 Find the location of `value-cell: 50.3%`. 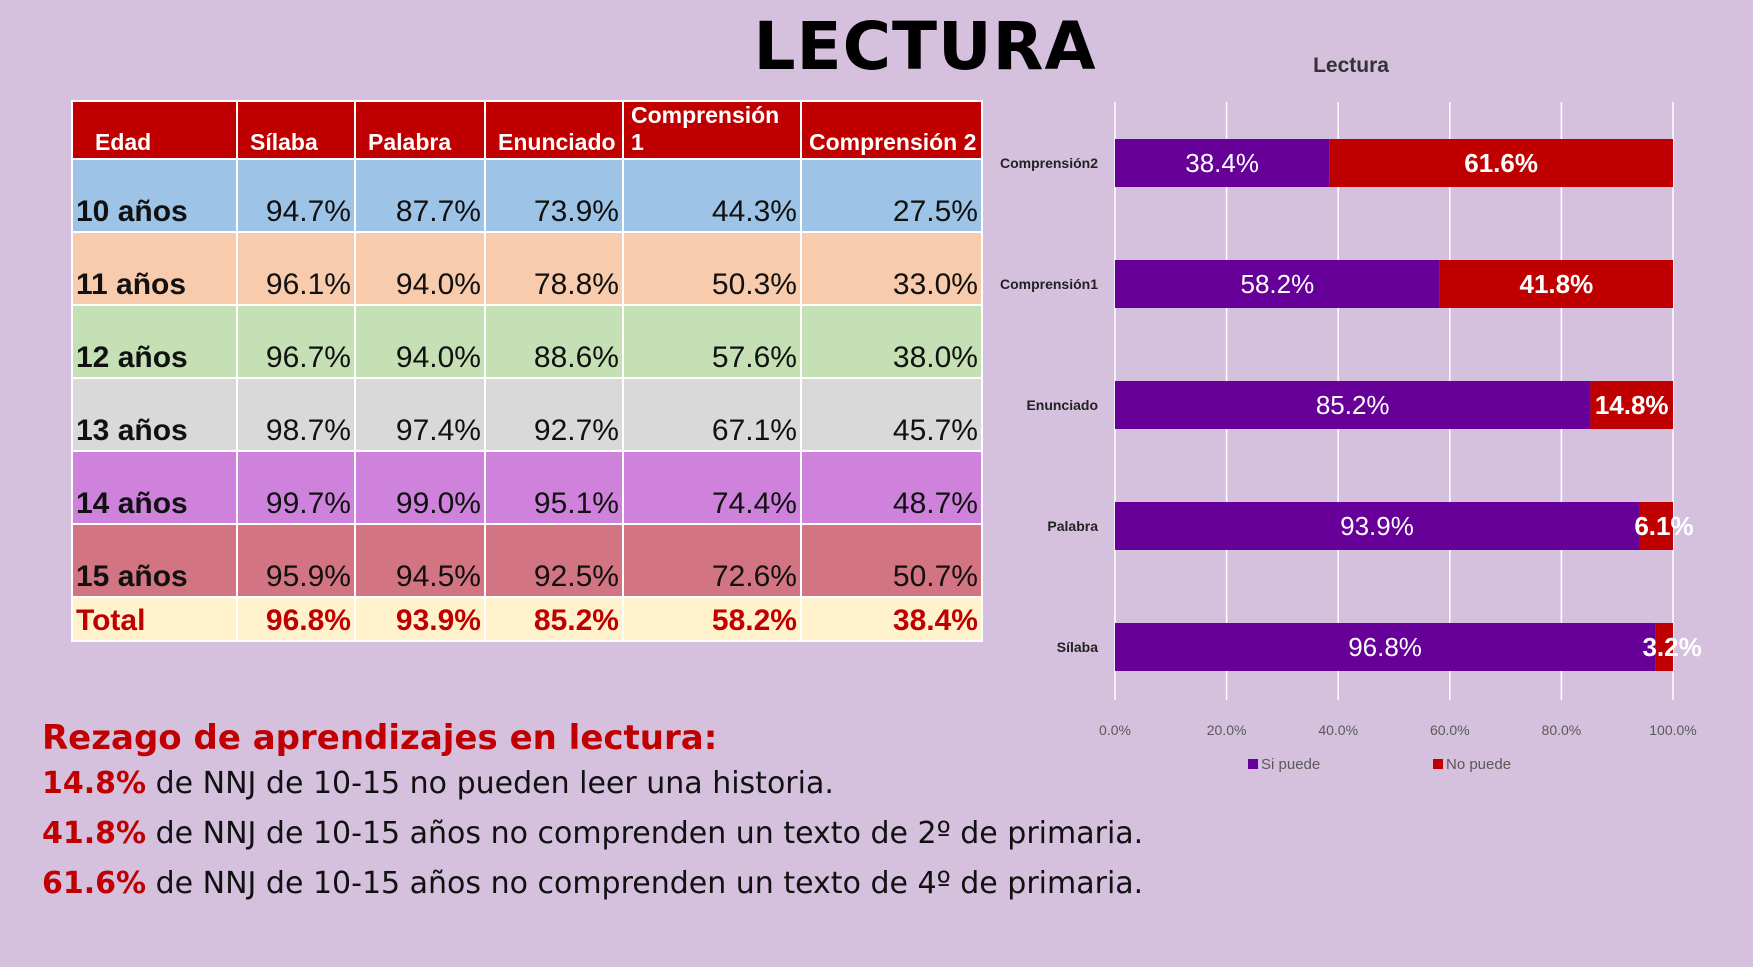

value-cell: 50.3% is located at coordinates (712, 268).